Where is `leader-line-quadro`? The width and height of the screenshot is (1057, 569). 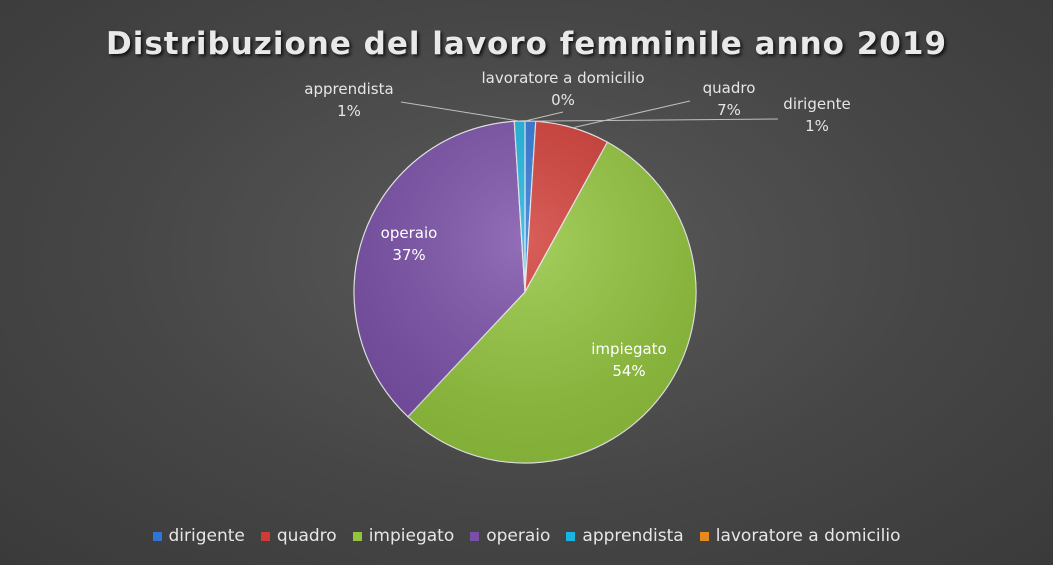 leader-line-quadro is located at coordinates (631, 114).